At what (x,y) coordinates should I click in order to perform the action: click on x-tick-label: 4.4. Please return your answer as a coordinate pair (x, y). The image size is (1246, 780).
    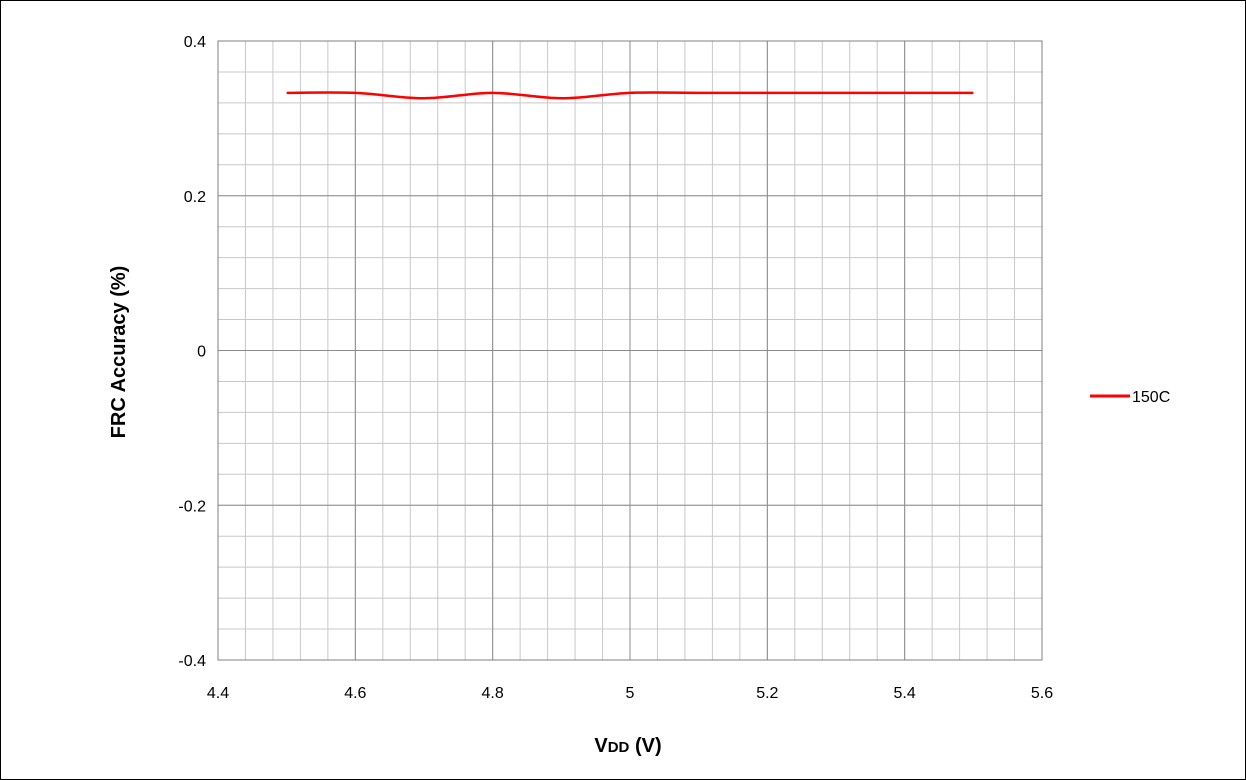
    Looking at the image, I should click on (218, 693).